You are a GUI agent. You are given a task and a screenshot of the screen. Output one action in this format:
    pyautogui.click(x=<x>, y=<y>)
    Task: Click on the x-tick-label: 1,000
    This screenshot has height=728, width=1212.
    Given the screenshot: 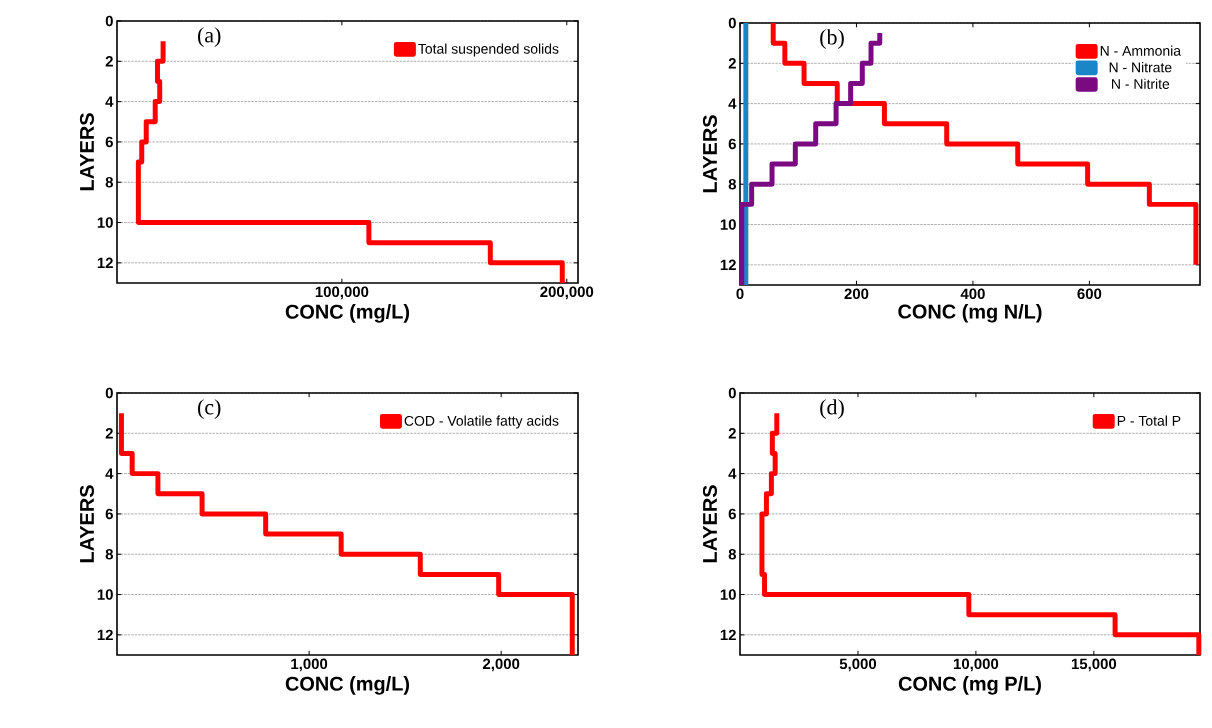 What is the action you would take?
    pyautogui.click(x=309, y=665)
    